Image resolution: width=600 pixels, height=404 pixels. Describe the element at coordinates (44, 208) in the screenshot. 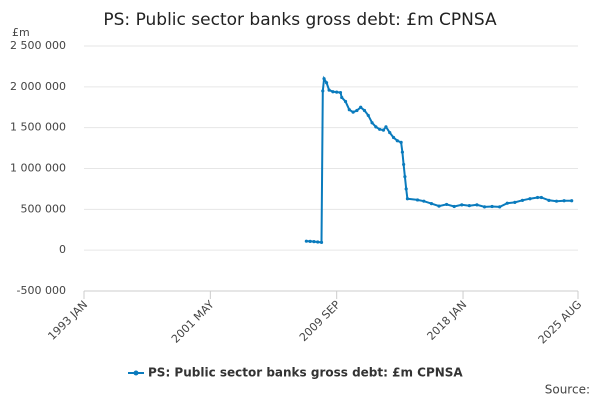

I see `y-tick-label: 500 000` at that location.